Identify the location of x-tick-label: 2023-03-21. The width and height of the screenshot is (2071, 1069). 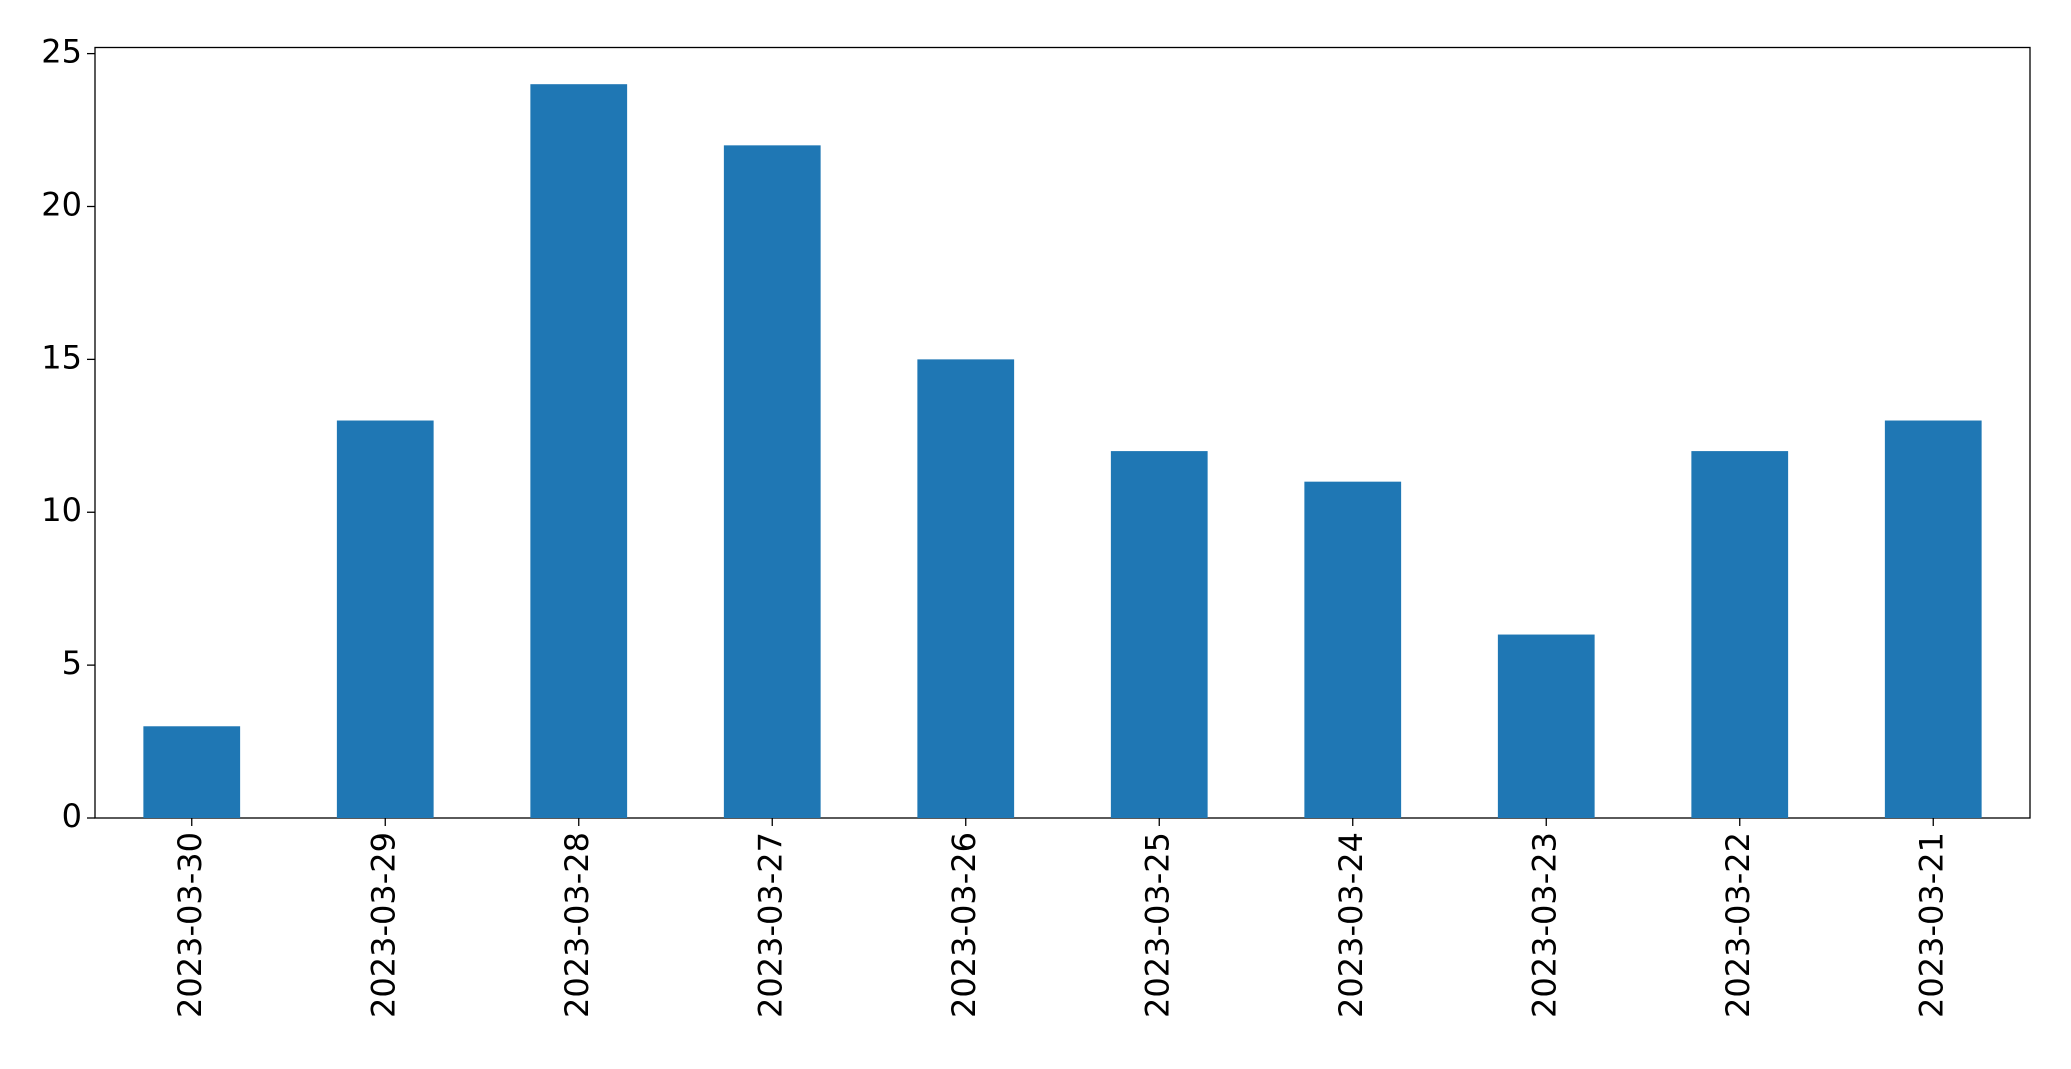
(1931, 925).